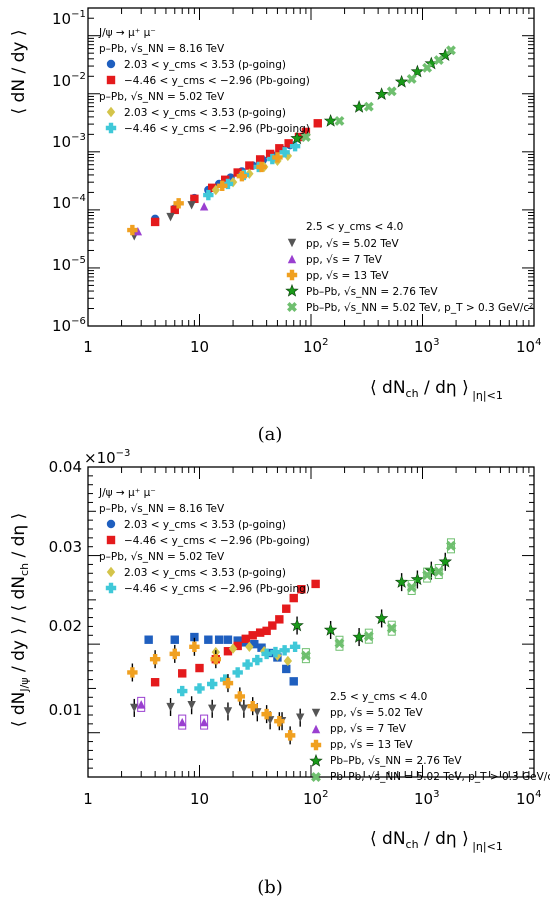 This screenshot has width=550, height=907. What do you see at coordinates (436, 390) in the screenshot?
I see `panel-a-x-axis-title: ⟨ dNch / dη ⟩ |η|<1` at bounding box center [436, 390].